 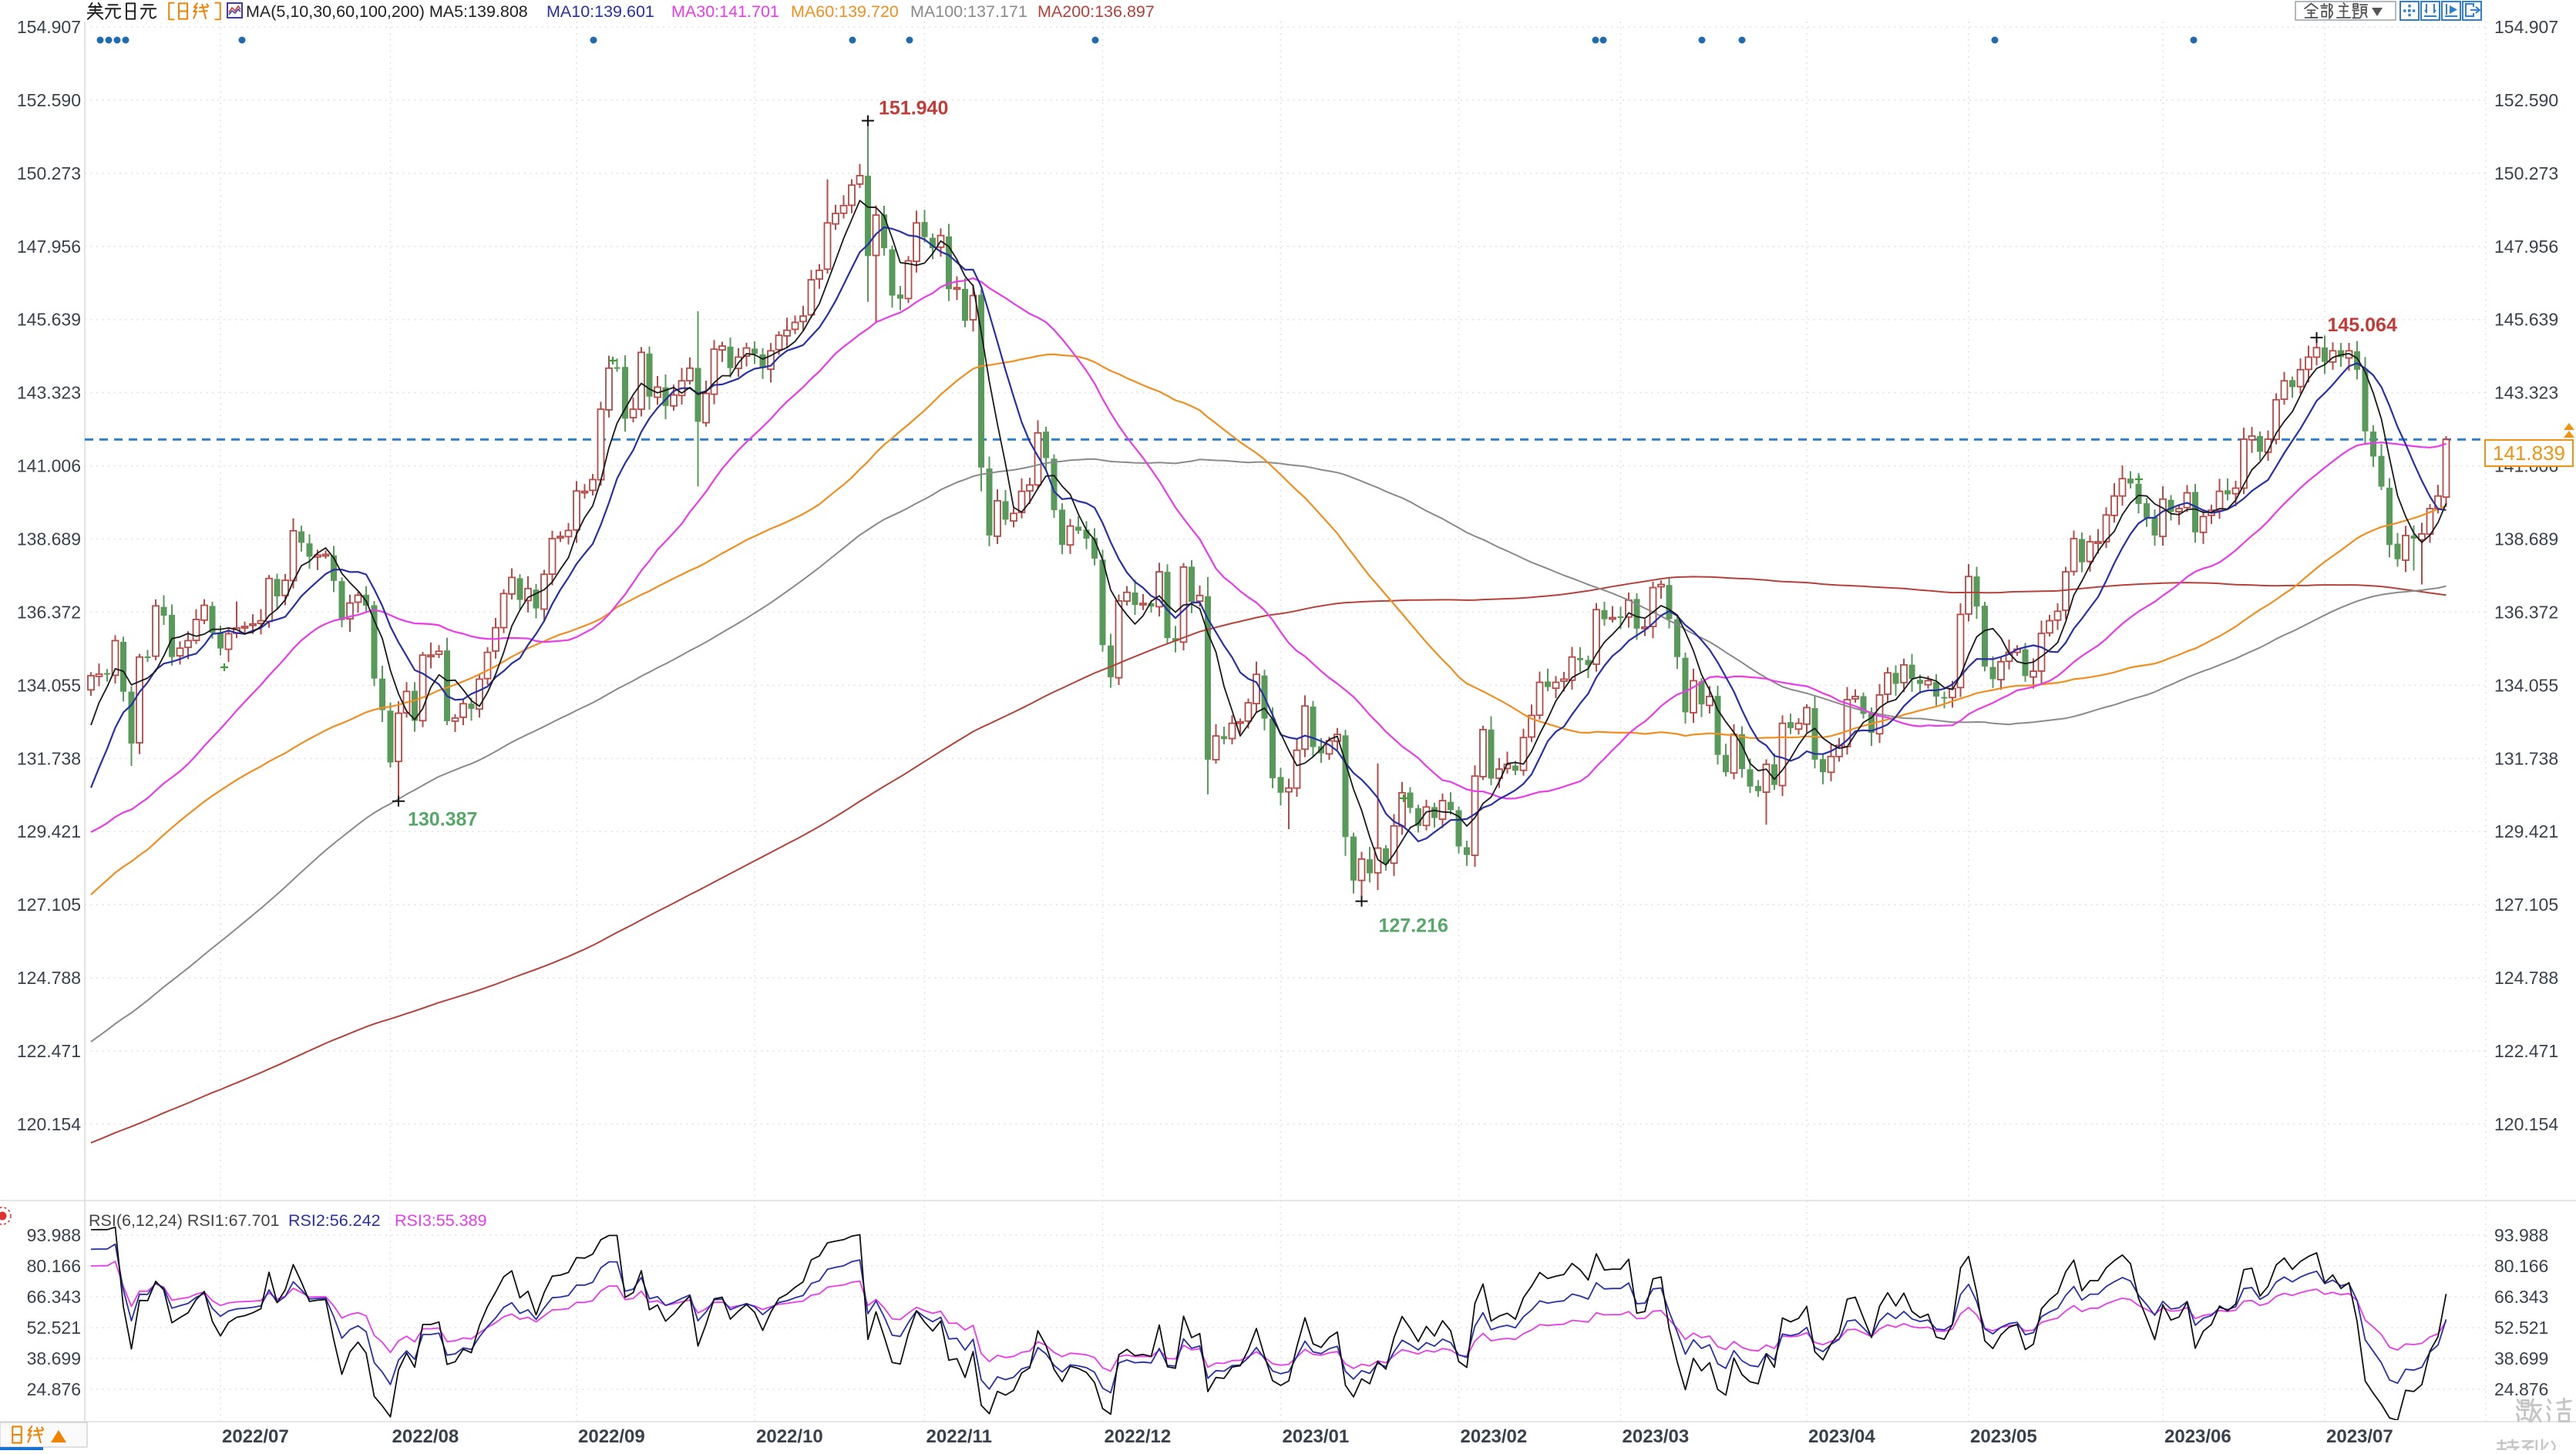 What do you see at coordinates (1656, 1436) in the screenshot?
I see `svg-text: 2023/03` at bounding box center [1656, 1436].